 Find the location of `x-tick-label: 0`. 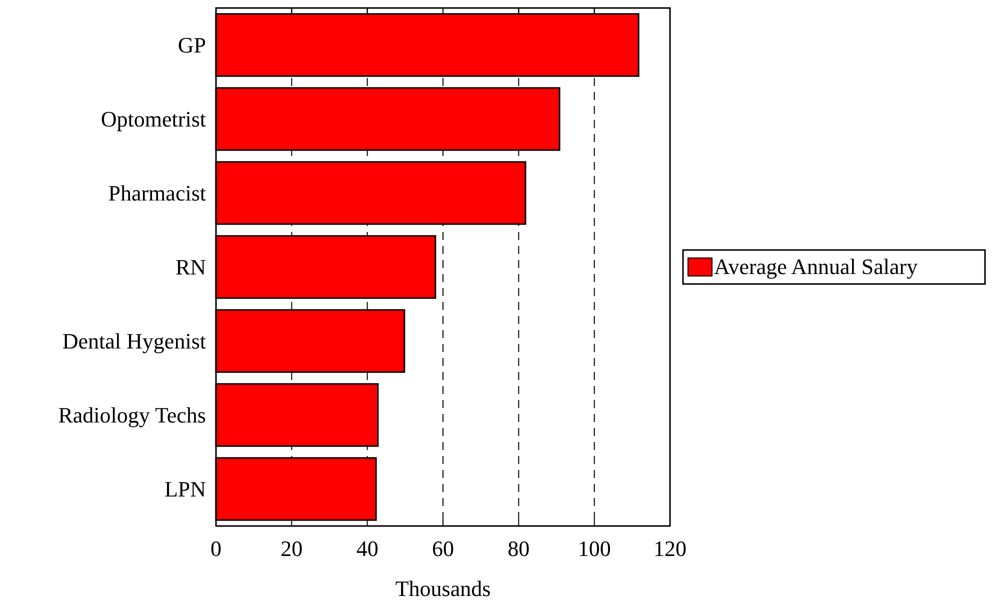

x-tick-label: 0 is located at coordinates (216, 548).